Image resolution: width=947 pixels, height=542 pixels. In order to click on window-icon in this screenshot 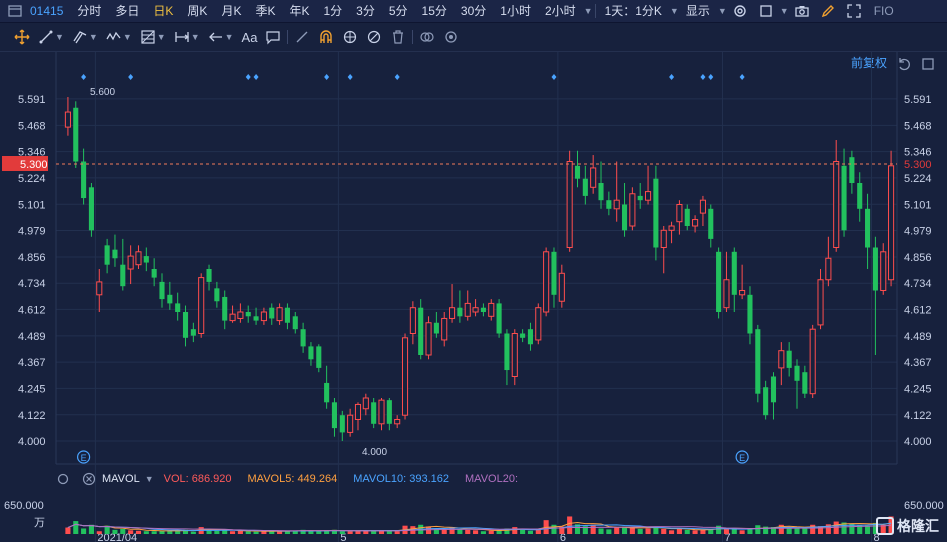, I will do `click(15, 11)`.